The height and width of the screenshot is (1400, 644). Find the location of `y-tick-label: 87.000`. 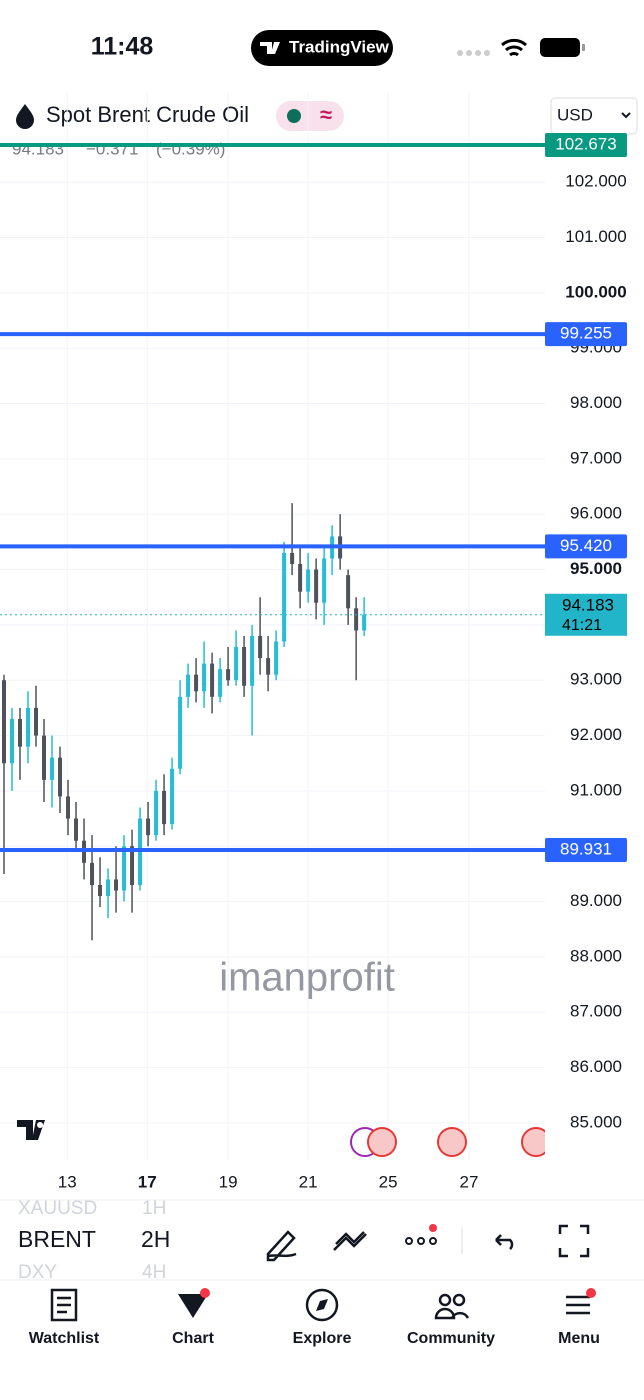

y-tick-label: 87.000 is located at coordinates (596, 1011).